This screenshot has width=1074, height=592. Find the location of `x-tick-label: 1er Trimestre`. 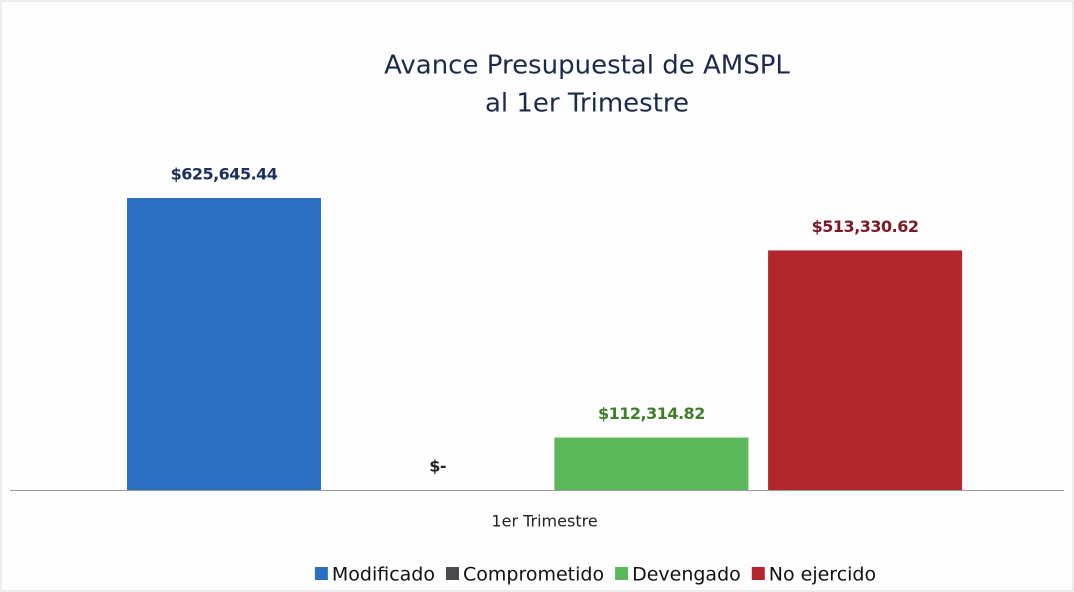

x-tick-label: 1er Trimestre is located at coordinates (544, 521).